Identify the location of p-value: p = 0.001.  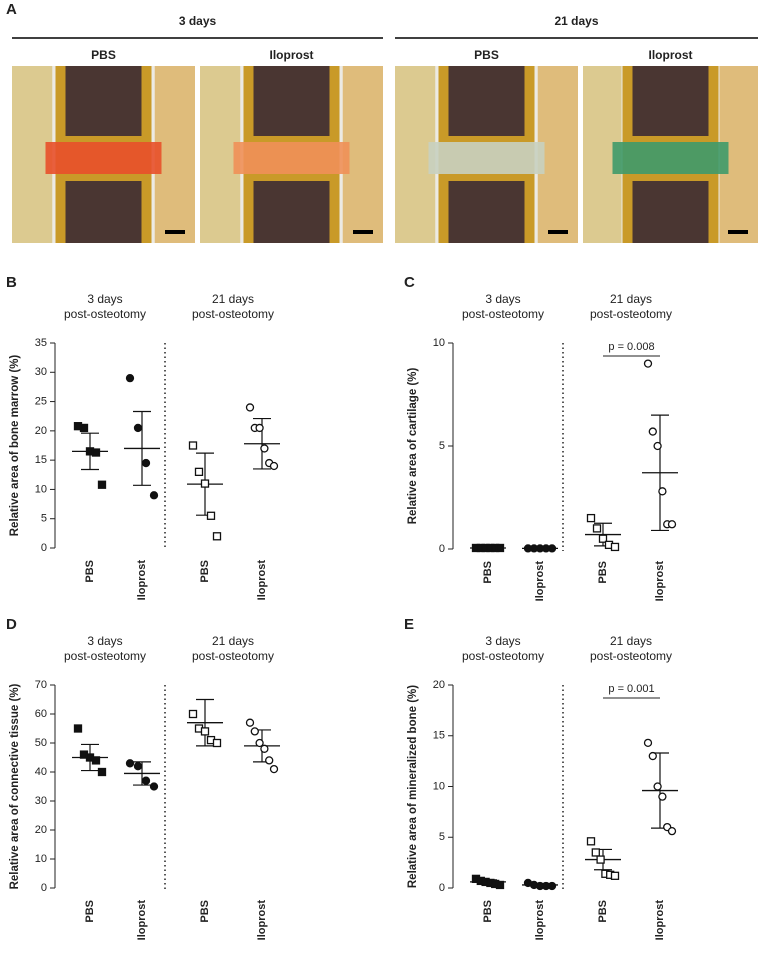
(631, 689).